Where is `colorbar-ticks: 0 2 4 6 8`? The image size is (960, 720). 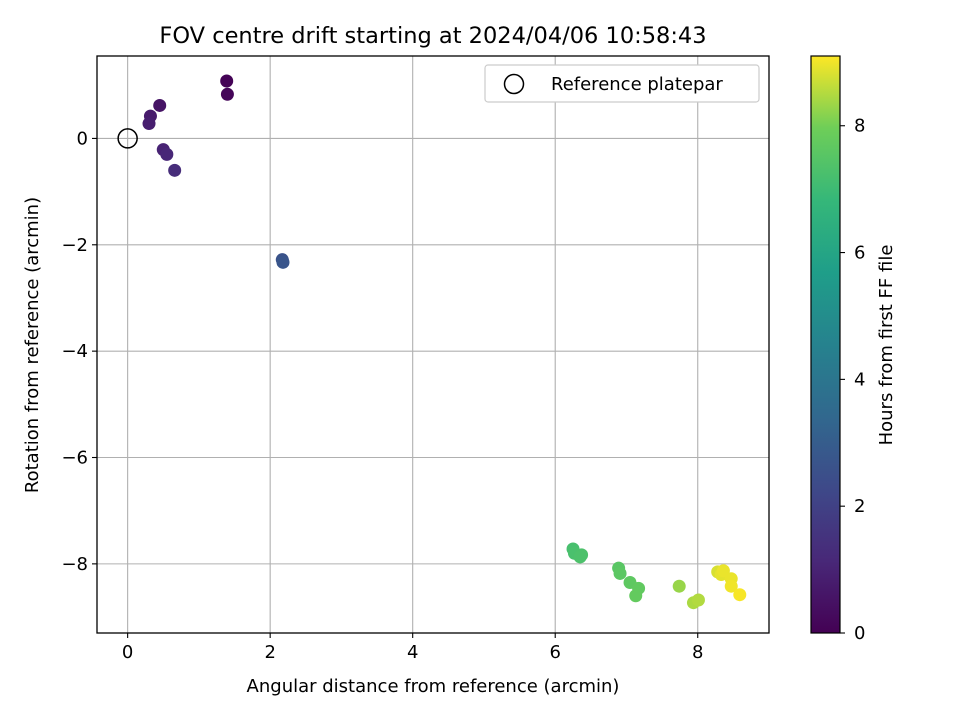 colorbar-ticks: 0 2 4 6 8 is located at coordinates (852, 380).